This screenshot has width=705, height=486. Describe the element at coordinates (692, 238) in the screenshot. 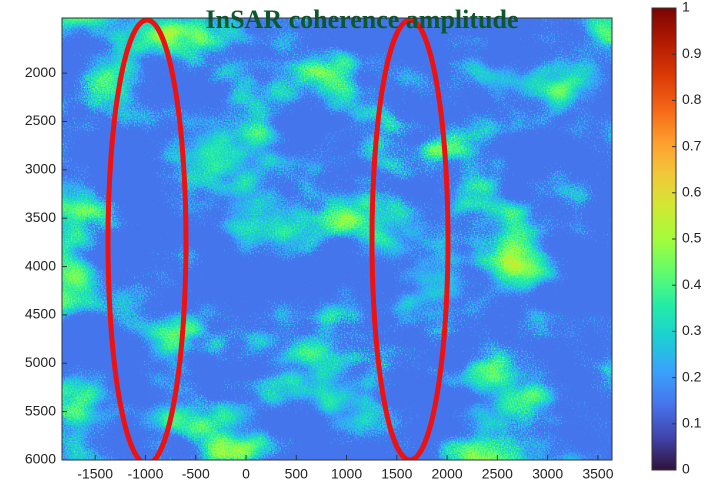

I see `colorbar-tick-label: 0.5` at that location.